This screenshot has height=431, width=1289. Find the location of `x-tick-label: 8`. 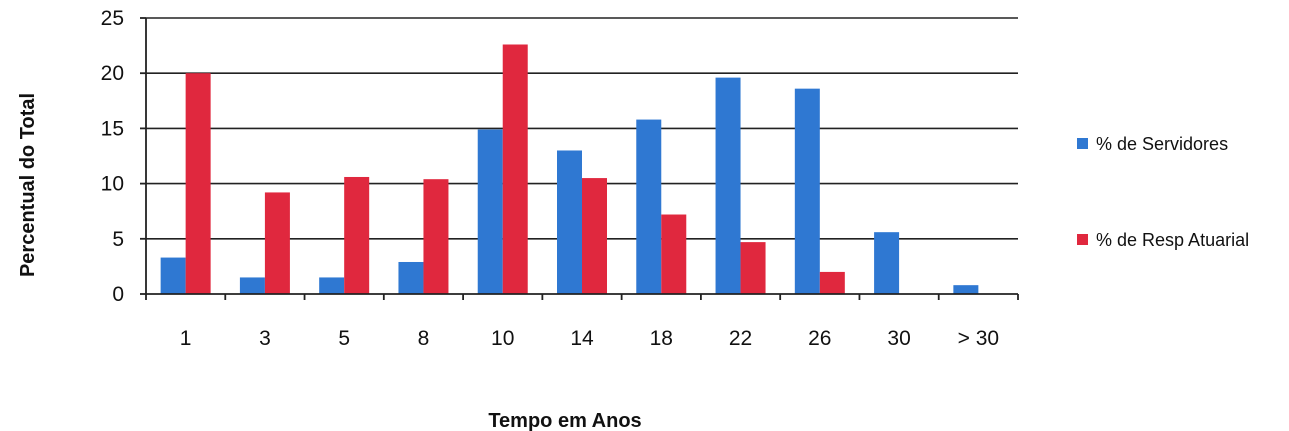

x-tick-label: 8 is located at coordinates (424, 338).